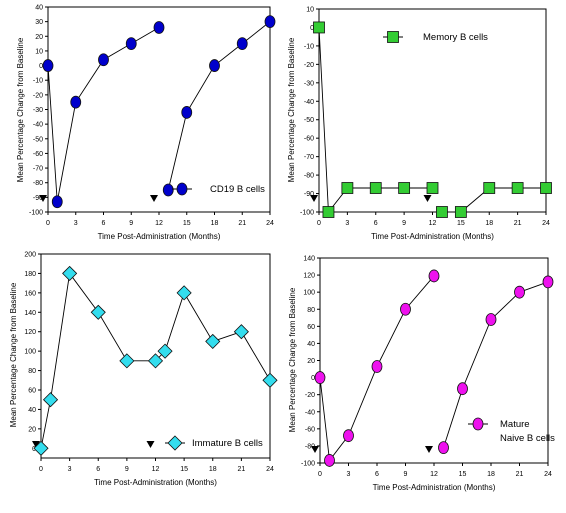 The width and height of the screenshot is (566, 513). Describe the element at coordinates (511, 430) in the screenshot. I see `legend: Mature Naive B cells` at that location.